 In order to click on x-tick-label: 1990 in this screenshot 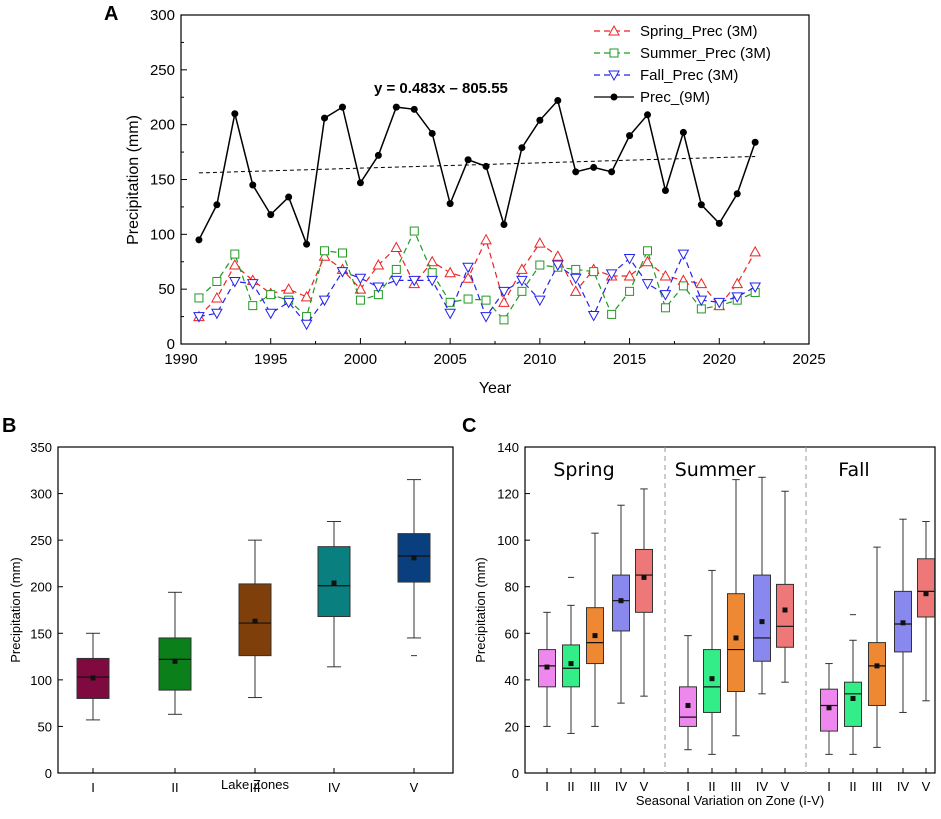, I will do `click(180, 359)`.